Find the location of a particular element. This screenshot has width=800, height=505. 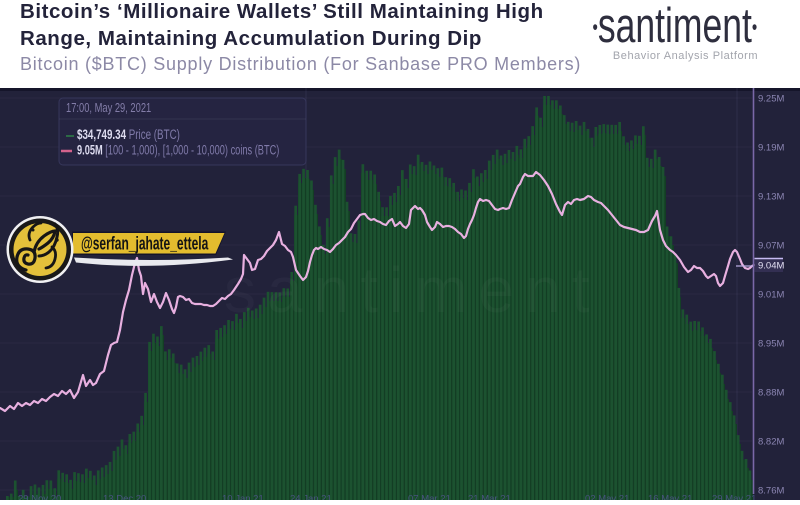

svg-text: 29 Nov 20 is located at coordinates (39, 497).